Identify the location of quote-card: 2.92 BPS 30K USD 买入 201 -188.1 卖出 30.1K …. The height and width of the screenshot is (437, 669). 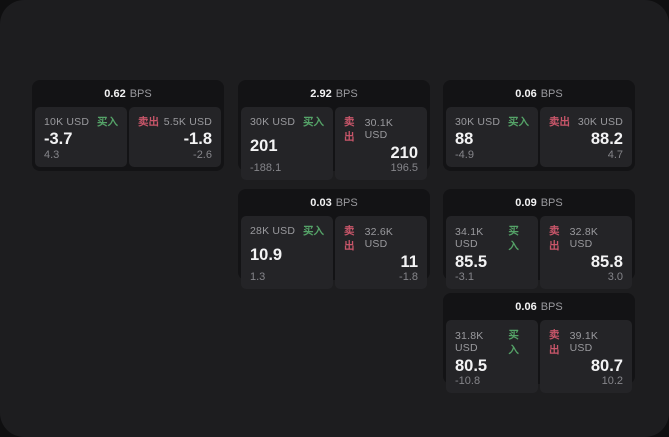
(334, 130).